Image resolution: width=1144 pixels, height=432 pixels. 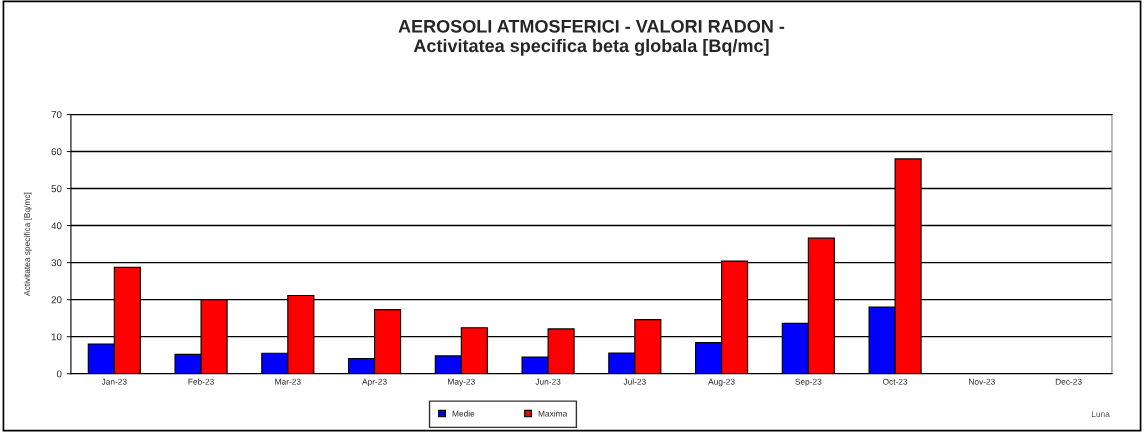 What do you see at coordinates (808, 382) in the screenshot?
I see `x-tick-label: Sep-23` at bounding box center [808, 382].